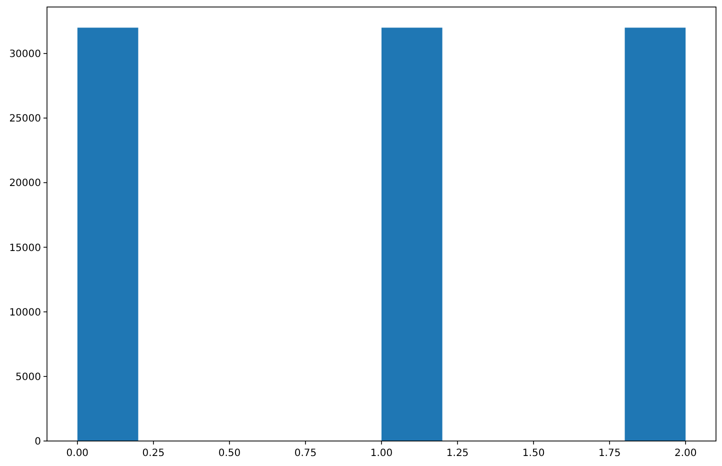 The width and height of the screenshot is (722, 466). I want to click on y-tick-label: 5000, so click(28, 377).